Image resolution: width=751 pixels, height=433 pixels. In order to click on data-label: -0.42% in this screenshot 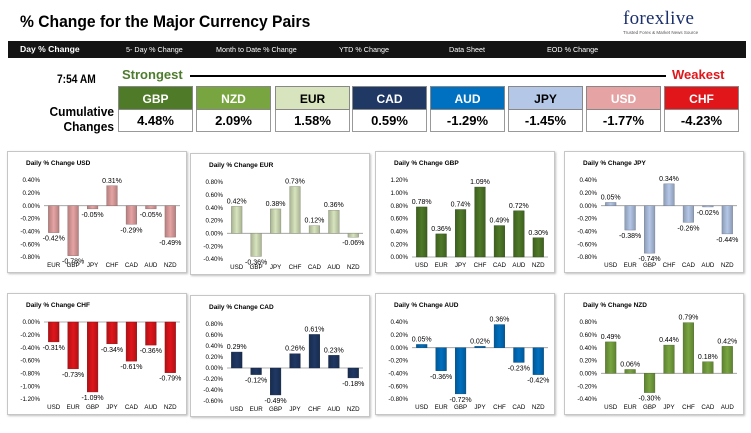, I will do `click(54, 239)`.